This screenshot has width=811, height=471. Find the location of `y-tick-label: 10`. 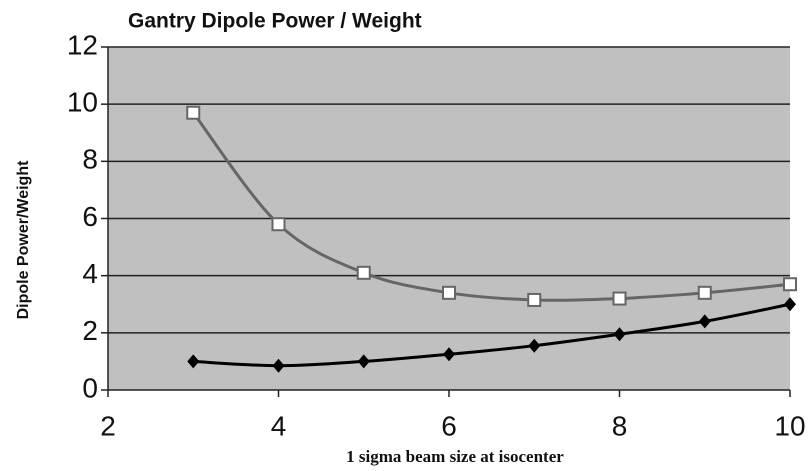

y-tick-label: 10 is located at coordinates (82, 102).